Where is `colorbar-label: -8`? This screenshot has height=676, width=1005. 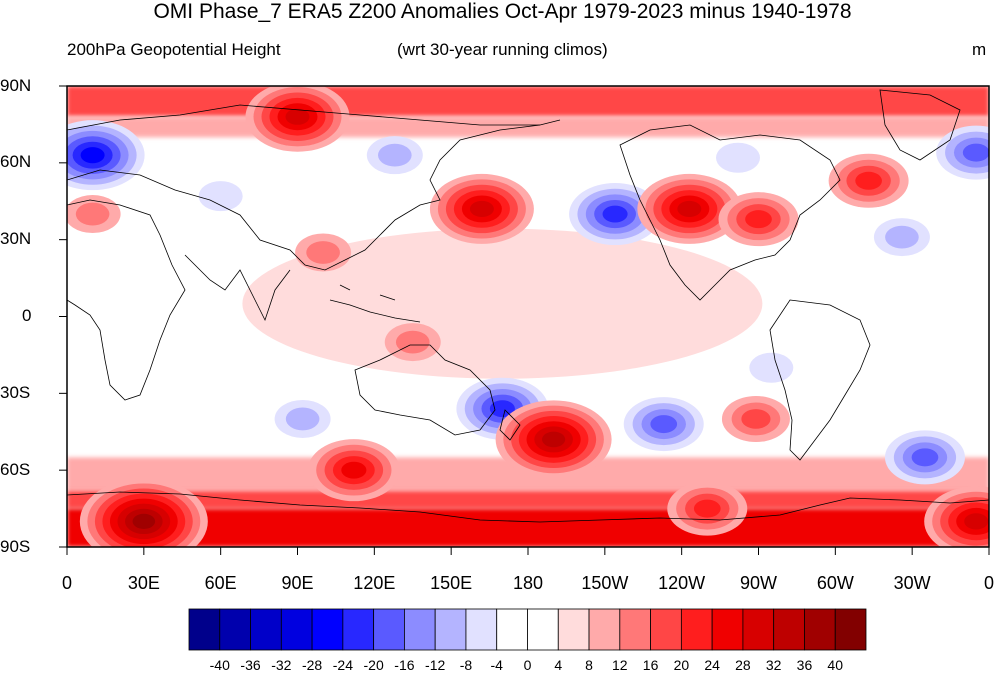
colorbar-label: -8 is located at coordinates (466, 665).